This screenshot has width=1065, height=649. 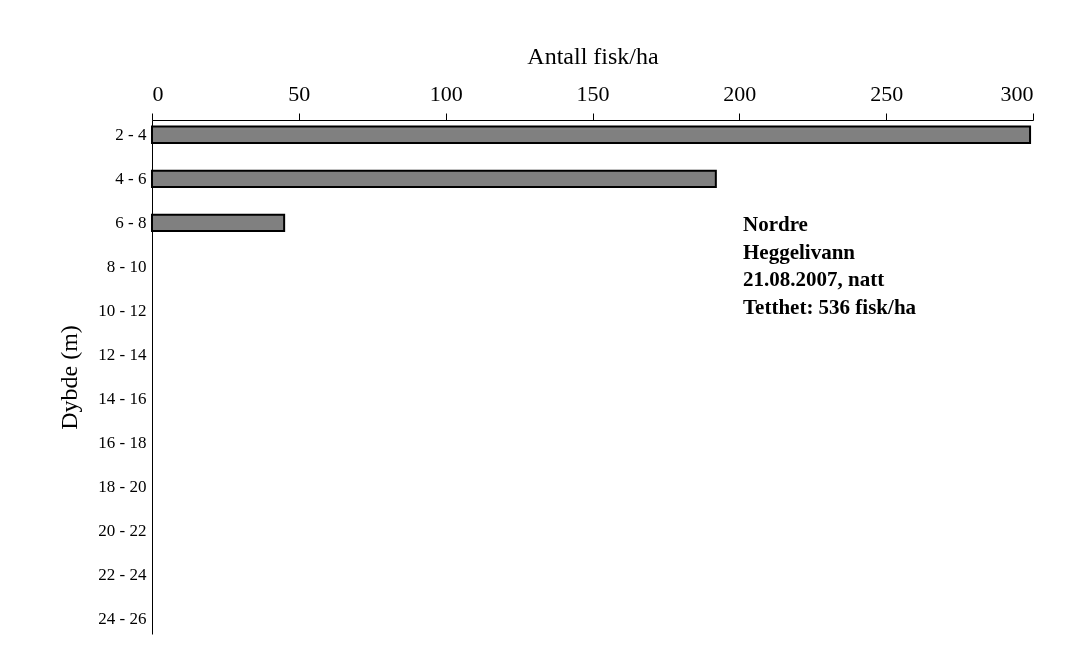 I want to click on annotation: 21.08.2007, natt, so click(x=814, y=279).